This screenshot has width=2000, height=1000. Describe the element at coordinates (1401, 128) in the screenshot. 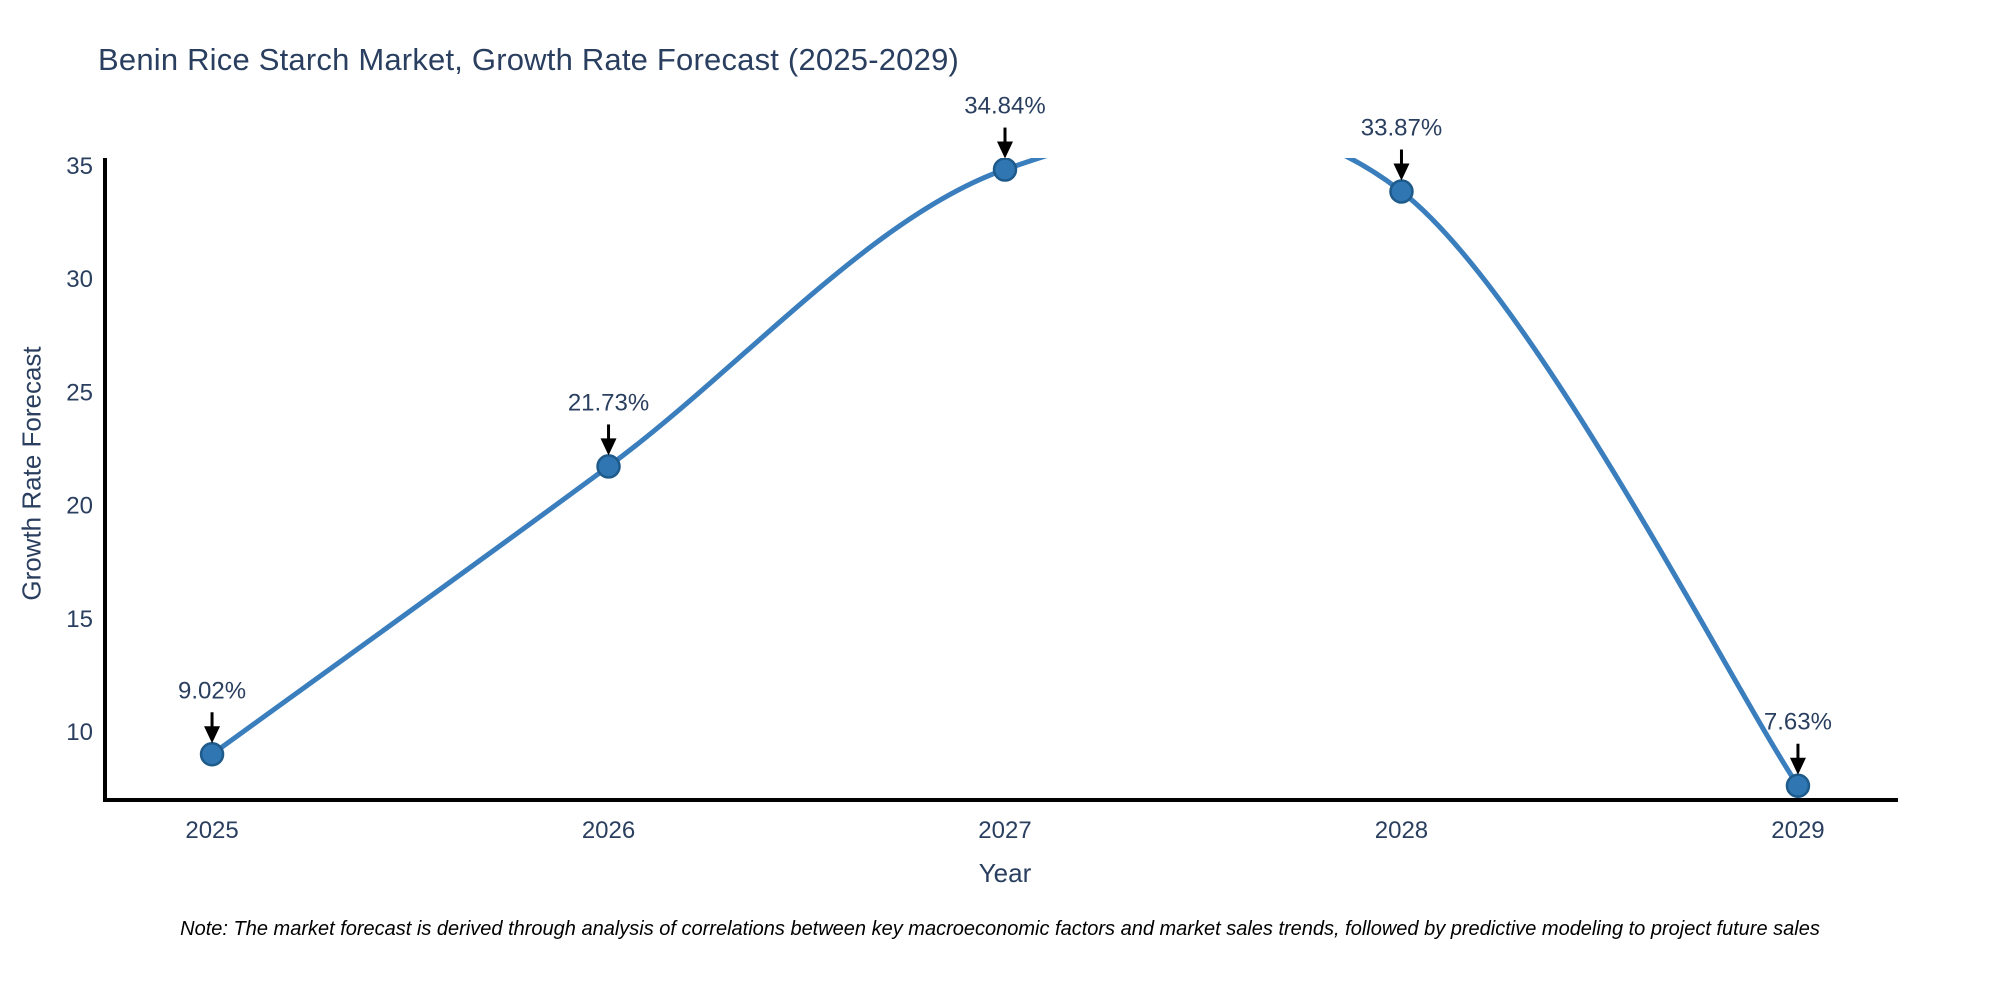

I see `annotation-label: 33.87%` at that location.